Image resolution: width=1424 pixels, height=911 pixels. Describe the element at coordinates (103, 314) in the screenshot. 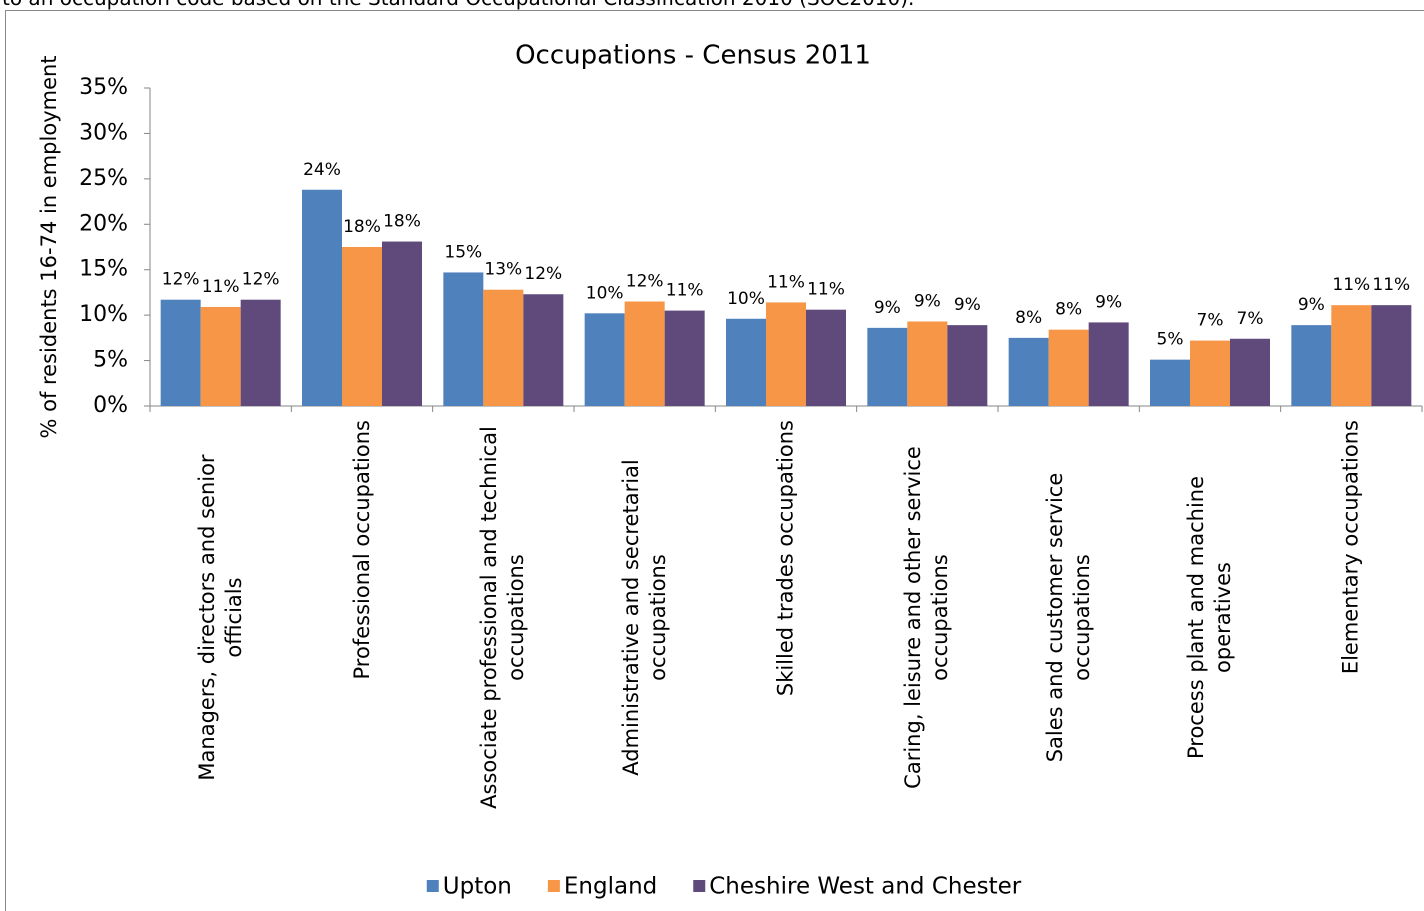

I see `y-tick-label: 10%` at that location.